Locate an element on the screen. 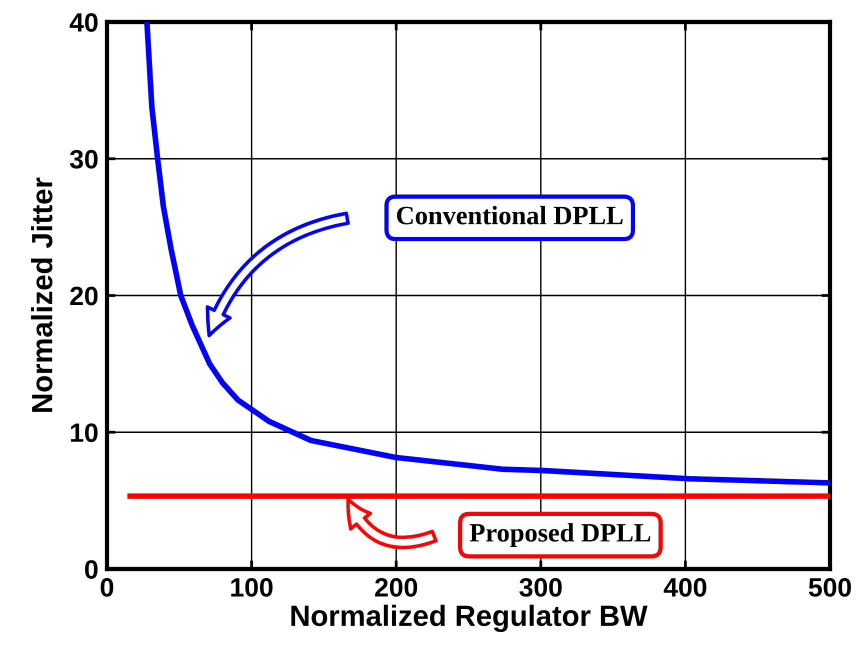 The height and width of the screenshot is (656, 865). y-tick-label: 40 is located at coordinates (84, 22).